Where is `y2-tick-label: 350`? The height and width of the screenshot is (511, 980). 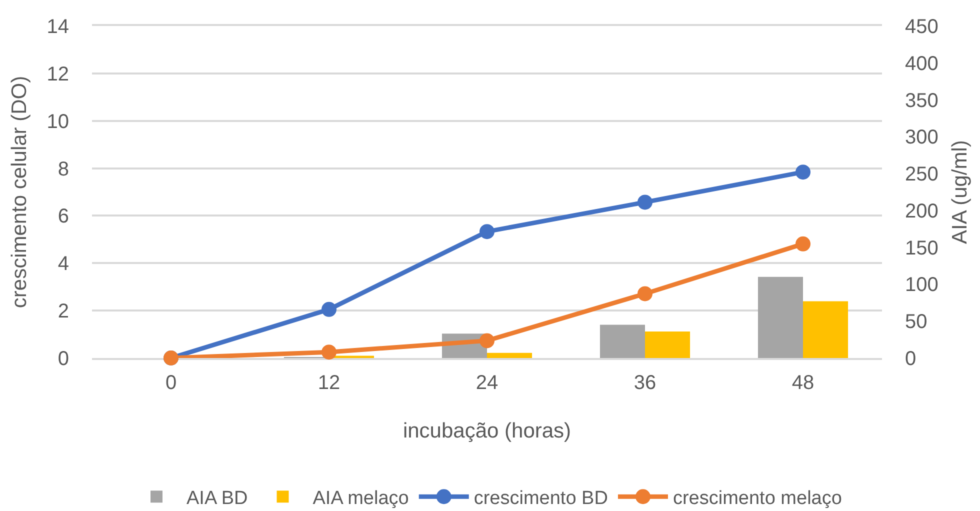
y2-tick-label: 350 is located at coordinates (921, 101).